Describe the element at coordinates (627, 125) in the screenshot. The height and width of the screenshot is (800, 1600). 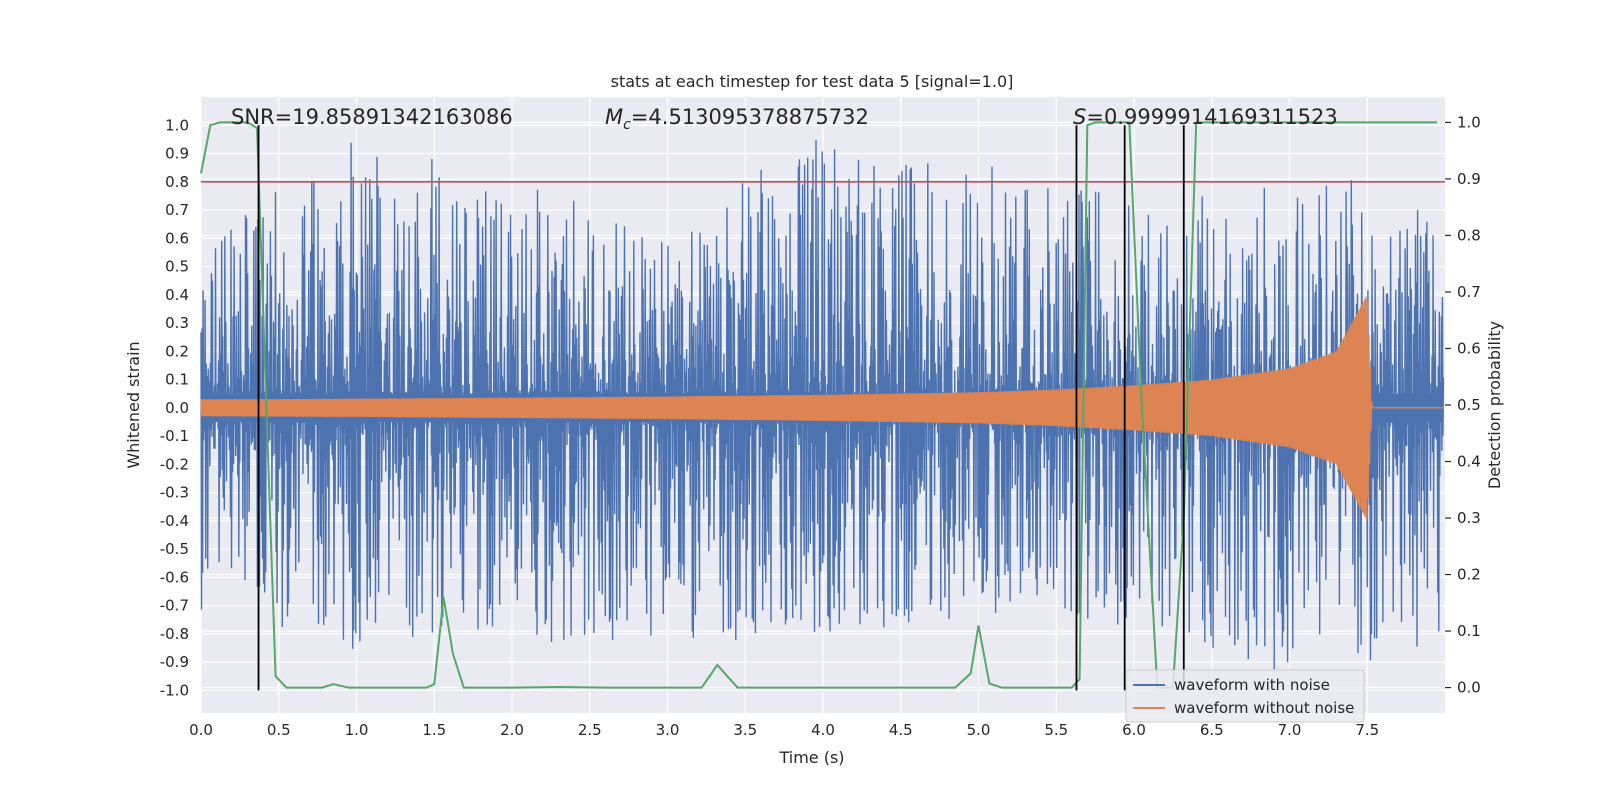
I see `chirp-mass-subscript: c` at that location.